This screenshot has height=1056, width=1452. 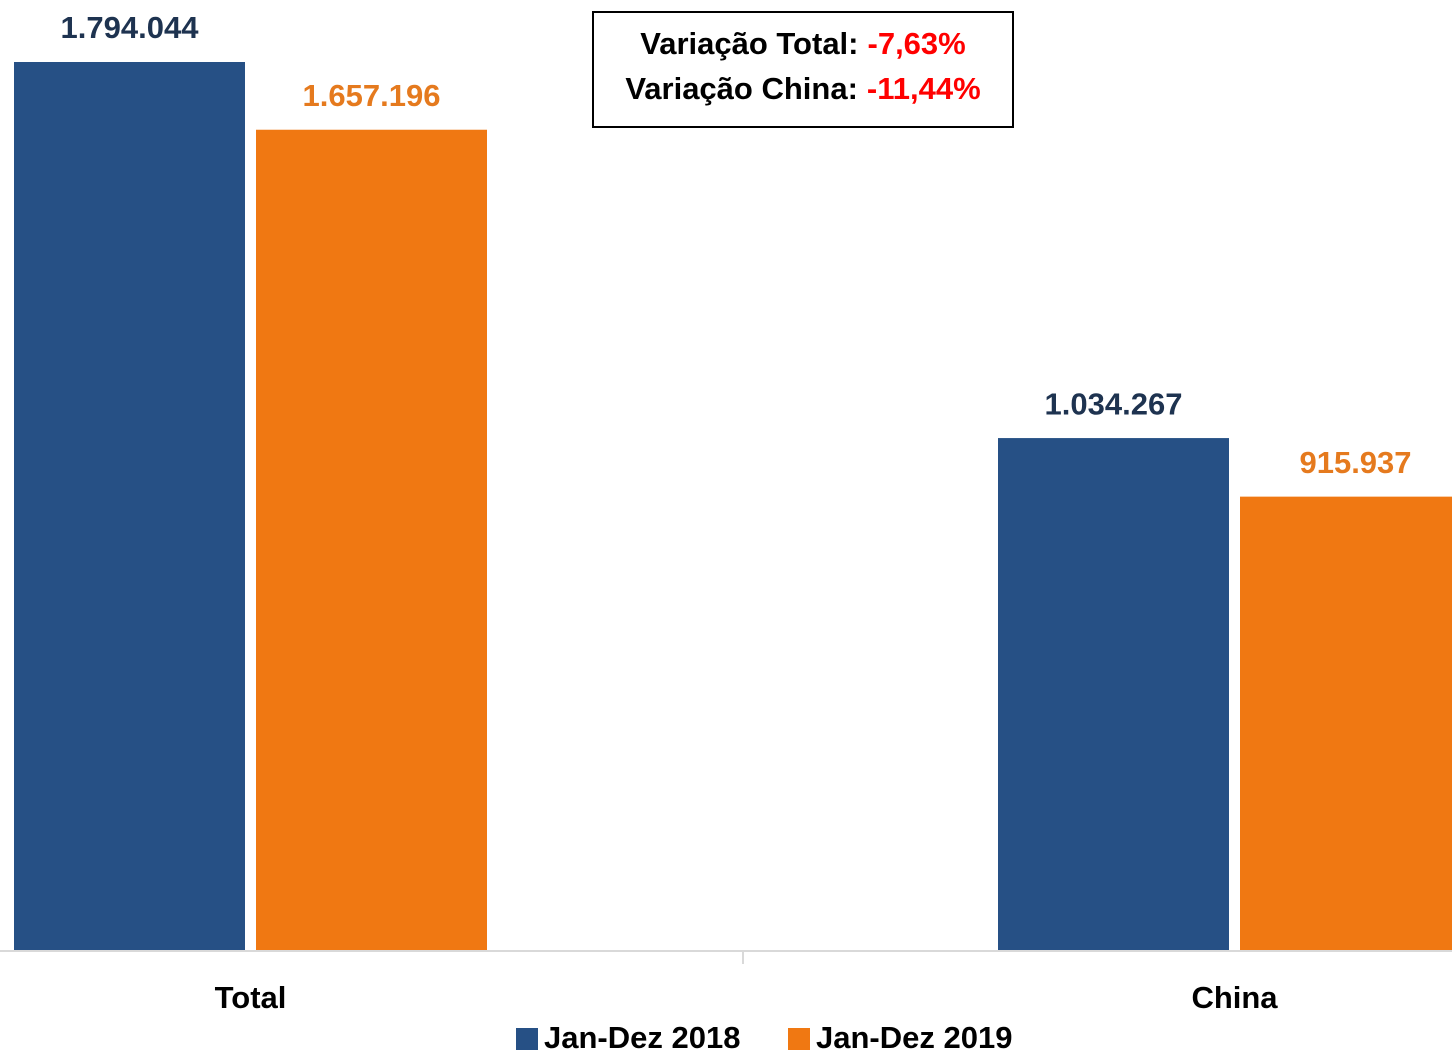 I want to click on annotation: Variação China: -11,44%, so click(x=802, y=88).